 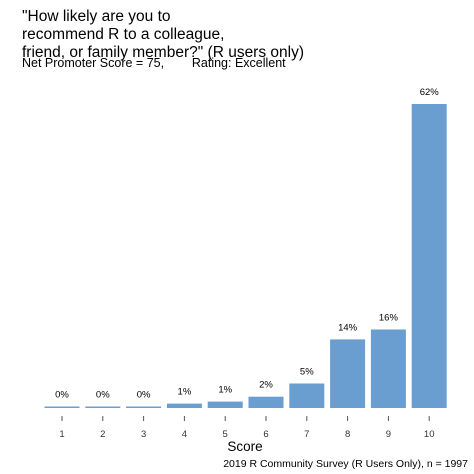 I want to click on x-tick-label-9: 9, so click(x=388, y=434).